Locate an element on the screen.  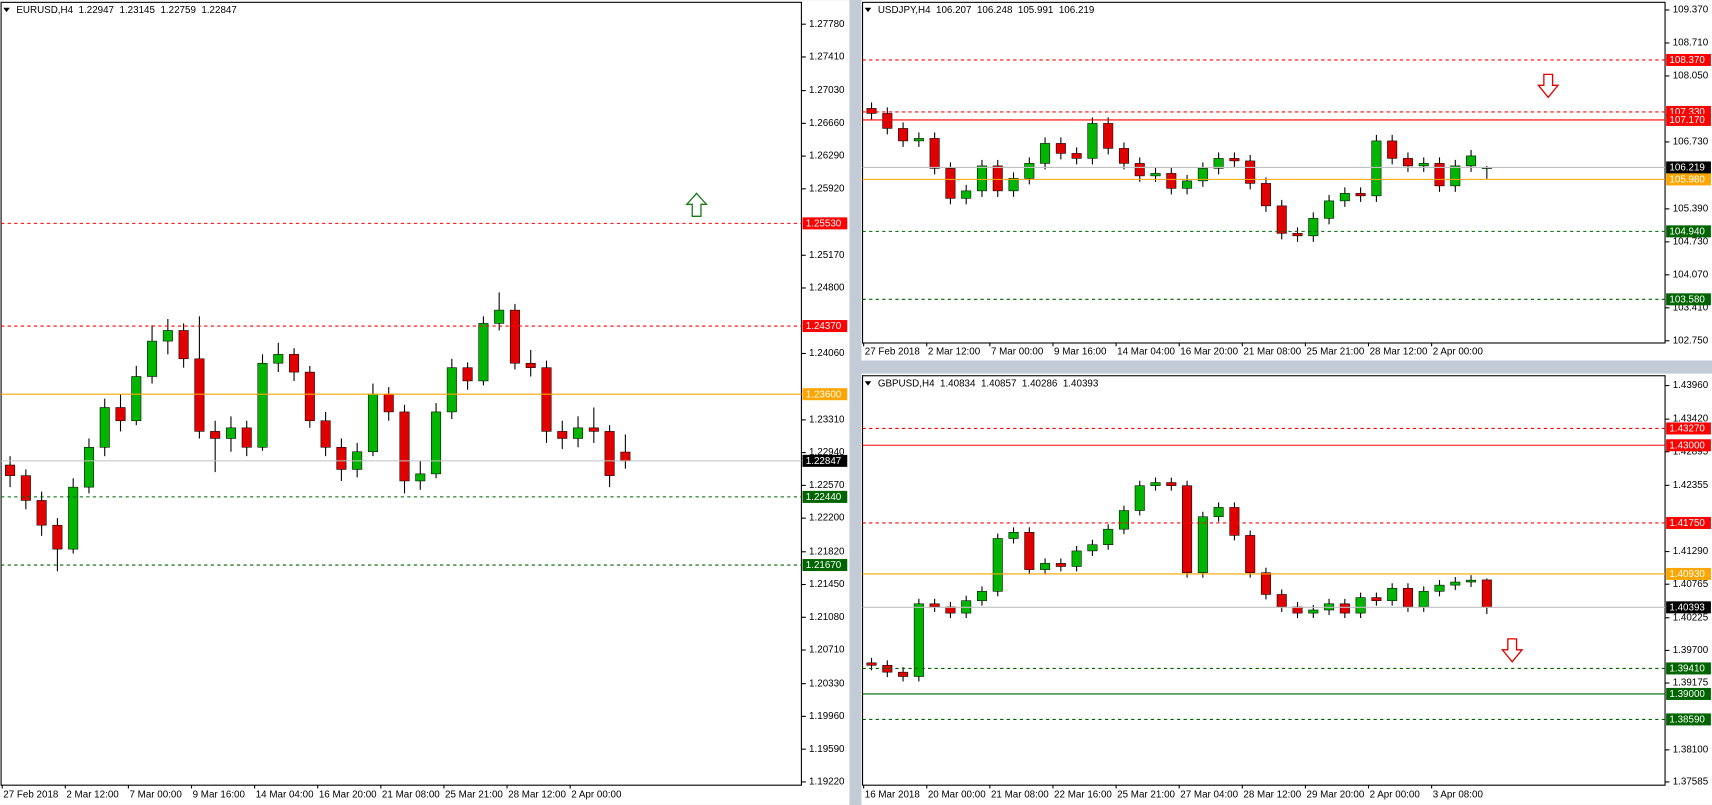
y-tick-label: 1.43960 is located at coordinates (1691, 385).